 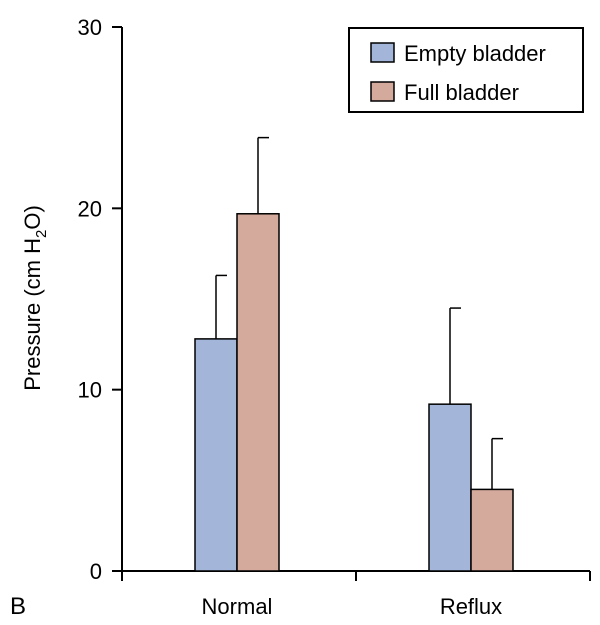 What do you see at coordinates (450, 487) in the screenshot?
I see `bar-empty-bladder-reflux` at bounding box center [450, 487].